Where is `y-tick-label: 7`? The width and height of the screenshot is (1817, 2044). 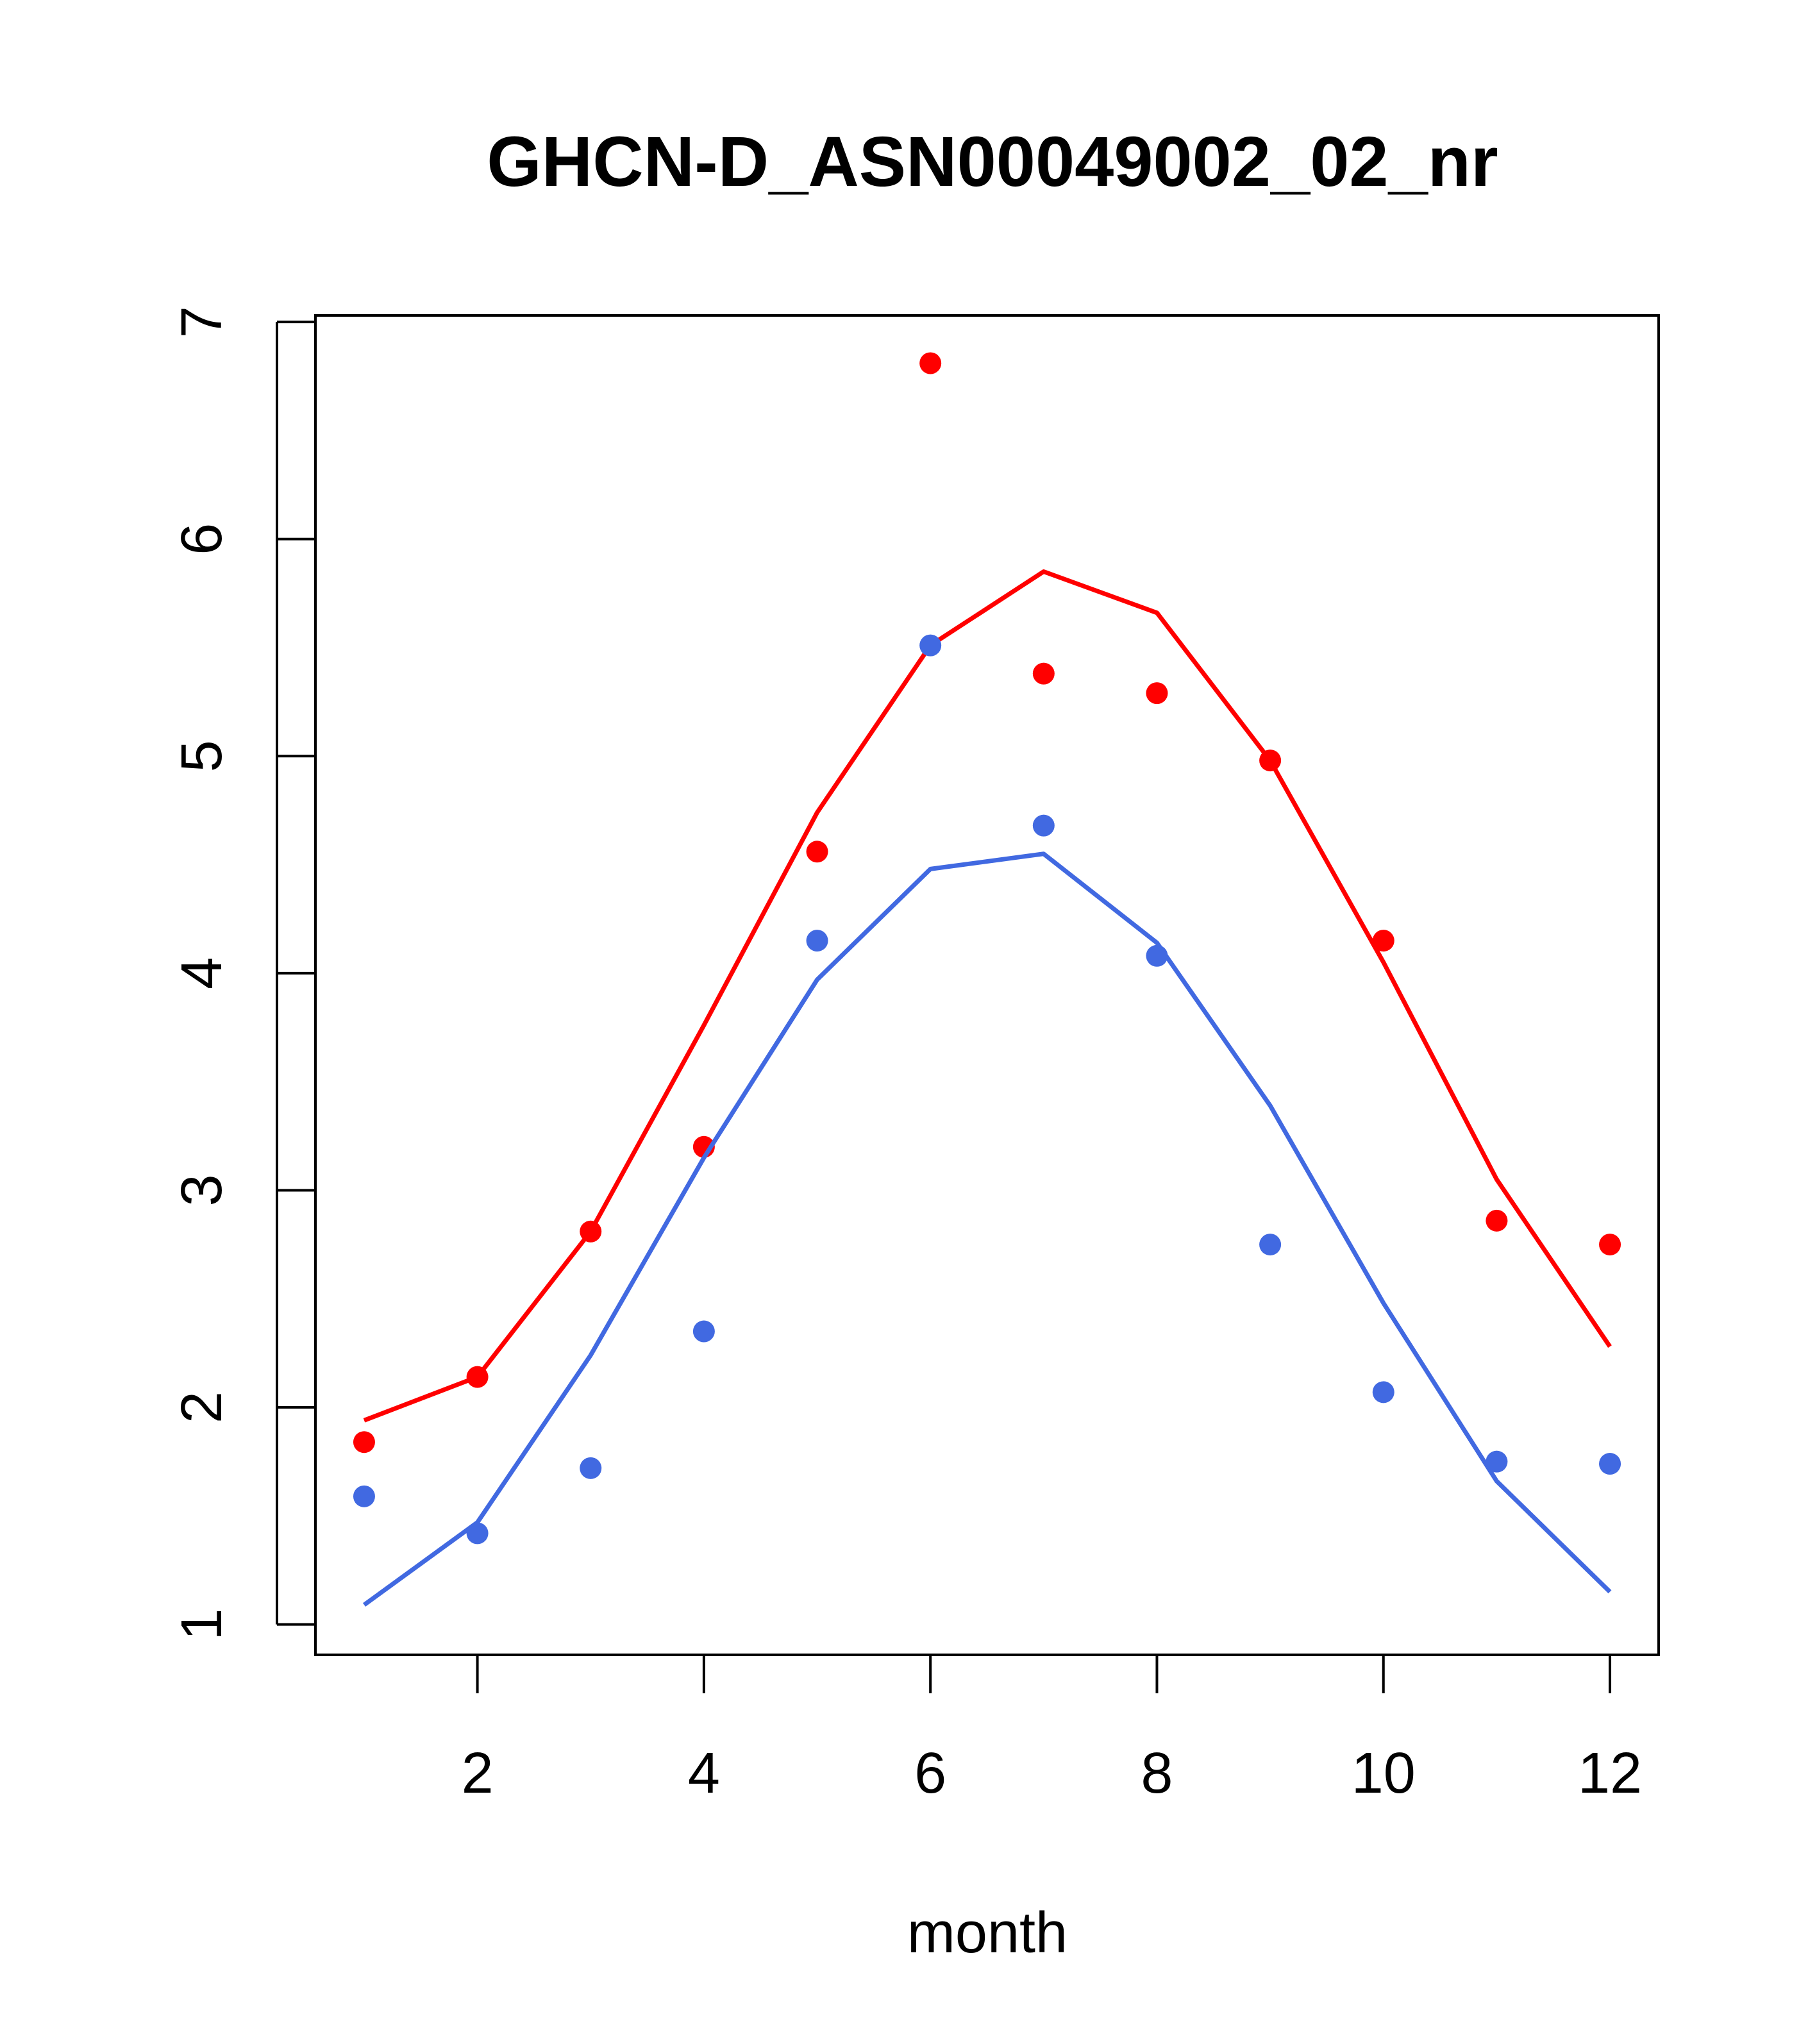 y-tick-label: 7 is located at coordinates (202, 322).